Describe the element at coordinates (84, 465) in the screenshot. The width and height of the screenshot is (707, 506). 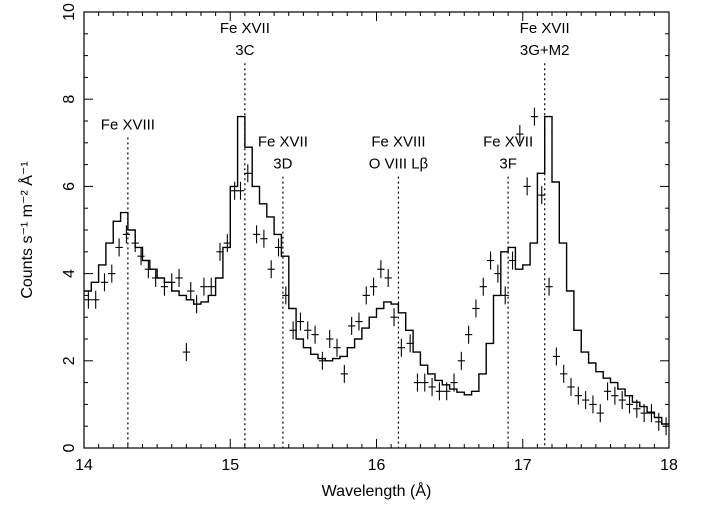
I see `x-tick-label: 14` at that location.